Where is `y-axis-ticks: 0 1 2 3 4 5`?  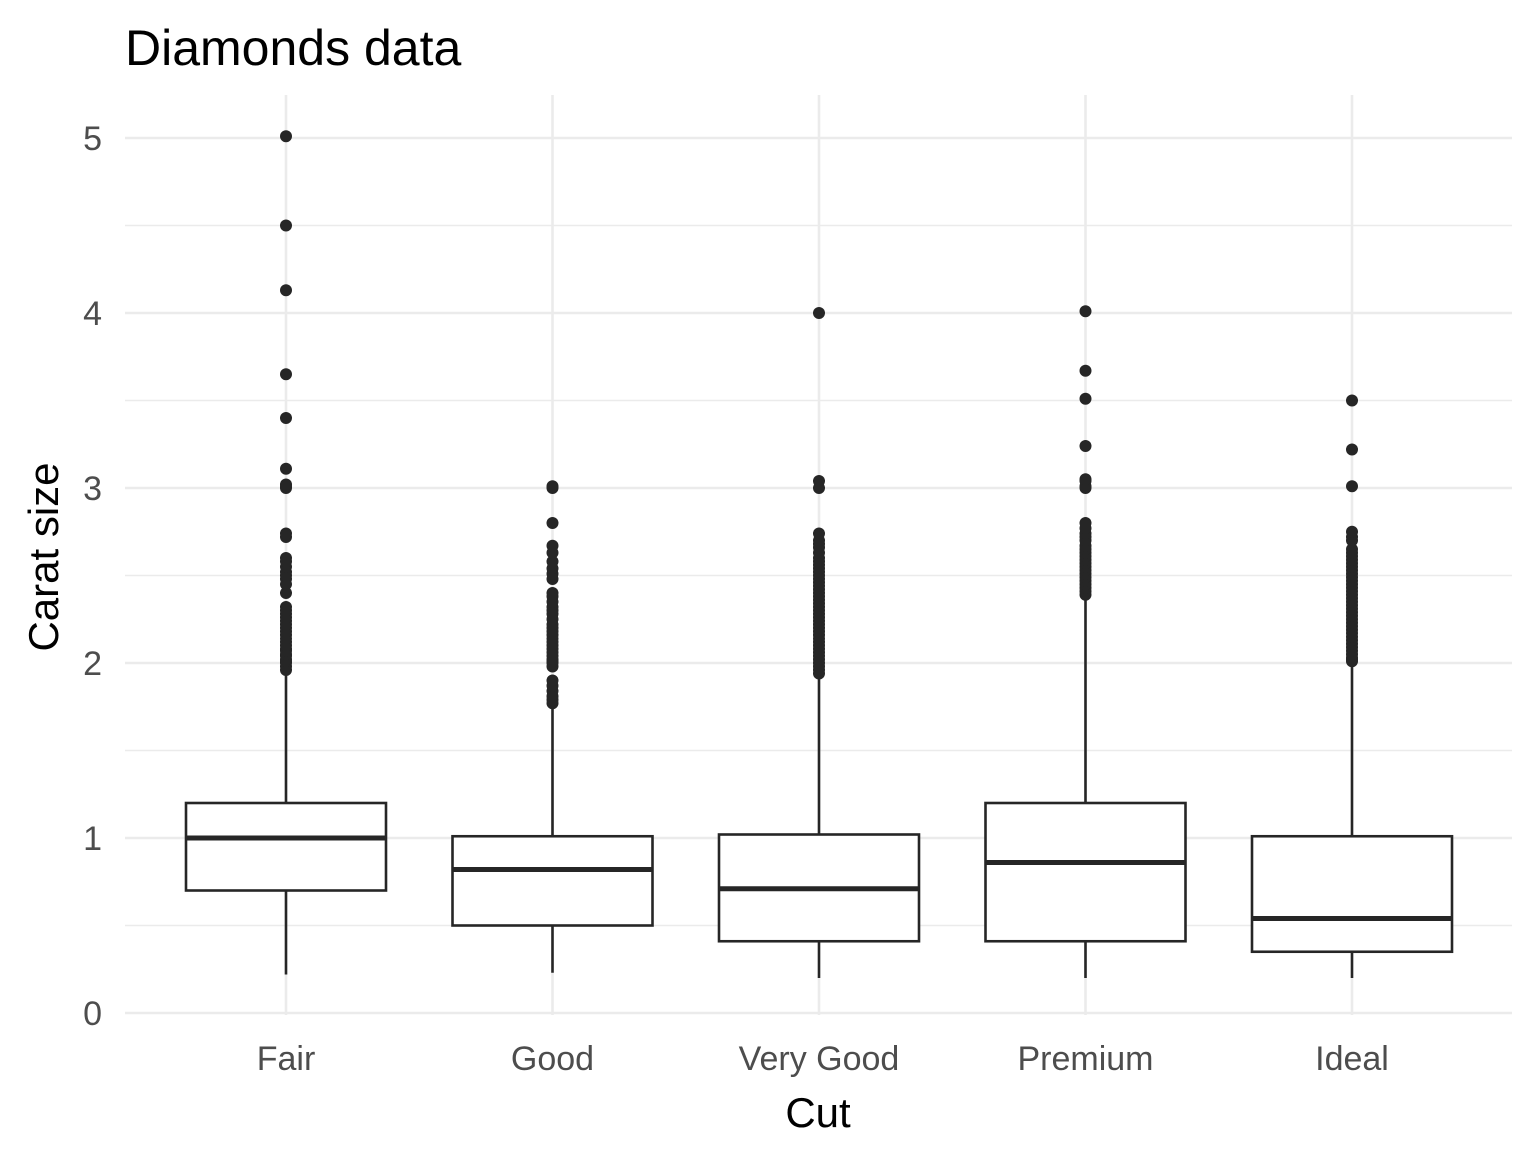
y-axis-ticks: 0 1 2 3 4 5 is located at coordinates (92, 576).